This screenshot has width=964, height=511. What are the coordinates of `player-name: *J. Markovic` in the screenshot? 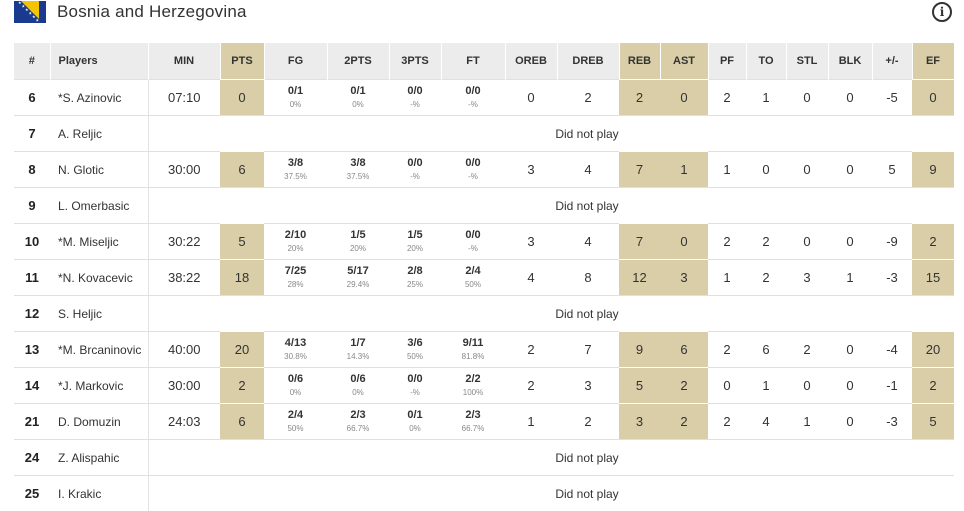 It's located at (99, 386).